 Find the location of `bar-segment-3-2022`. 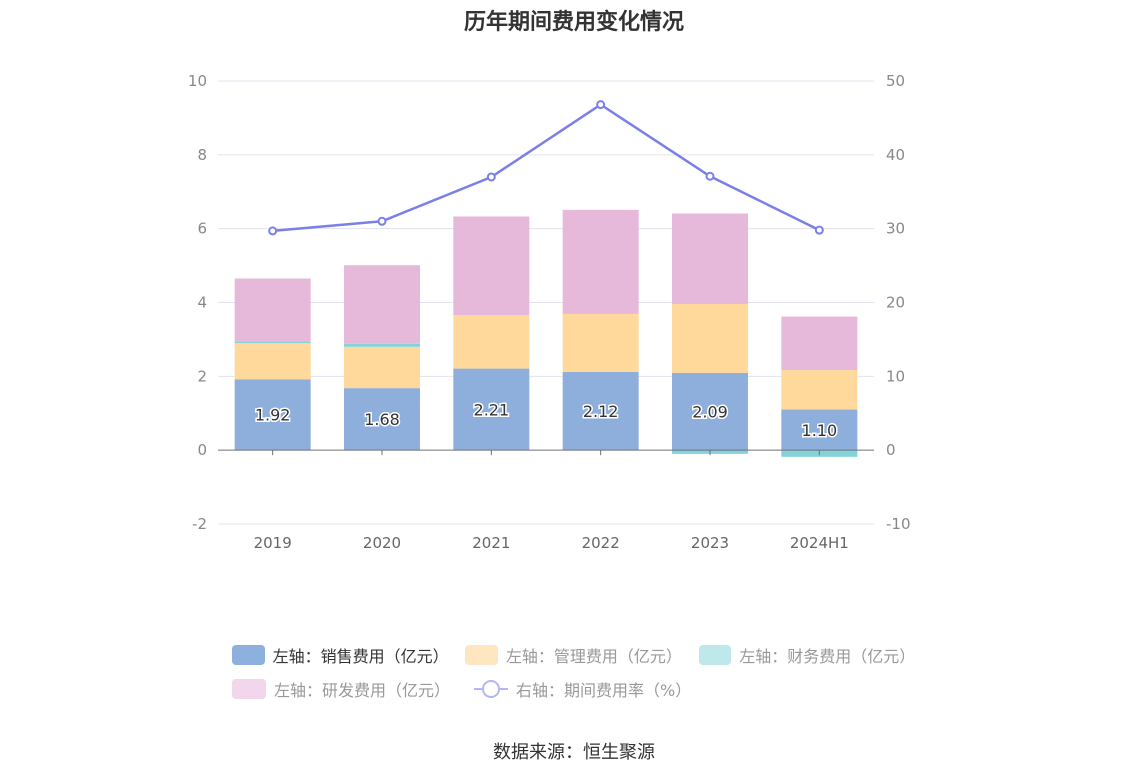

bar-segment-3-2022 is located at coordinates (600, 261).